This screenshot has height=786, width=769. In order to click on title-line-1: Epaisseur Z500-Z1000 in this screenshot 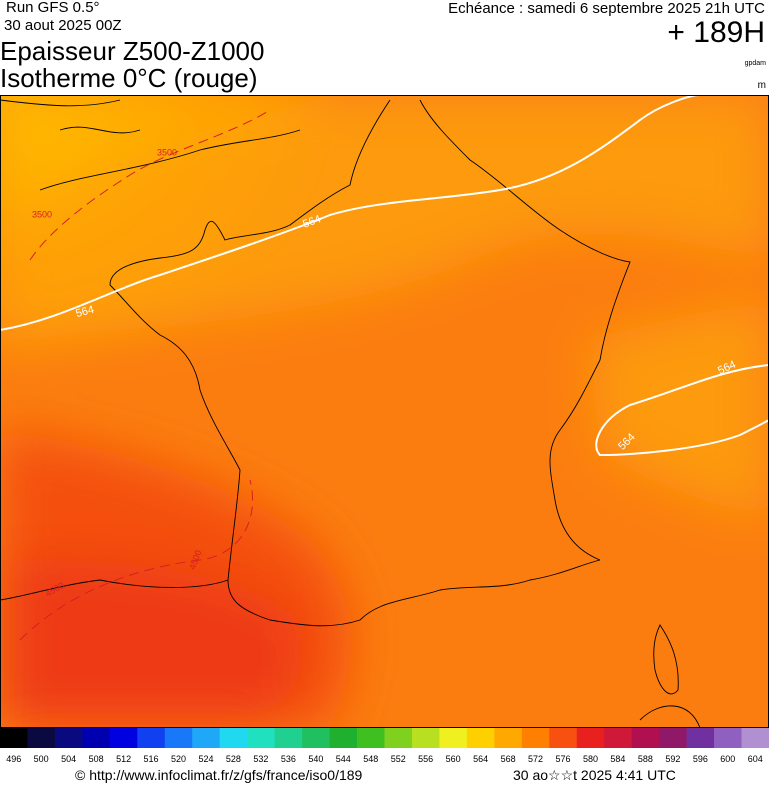, I will do `click(132, 51)`.